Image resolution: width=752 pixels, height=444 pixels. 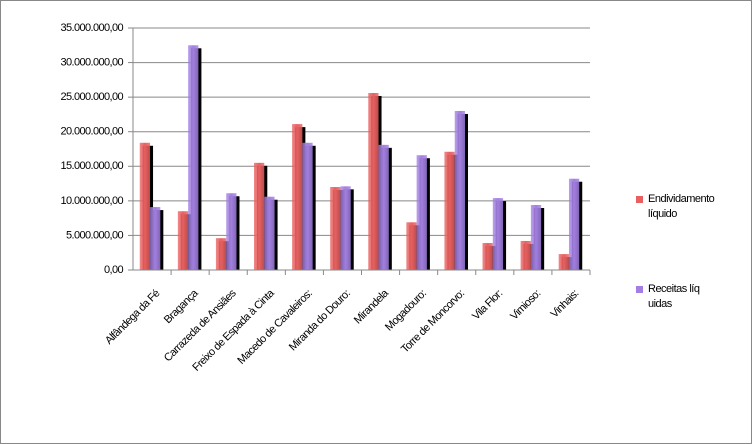 I want to click on legend-entry: Endividamento líquido, so click(x=681, y=206).